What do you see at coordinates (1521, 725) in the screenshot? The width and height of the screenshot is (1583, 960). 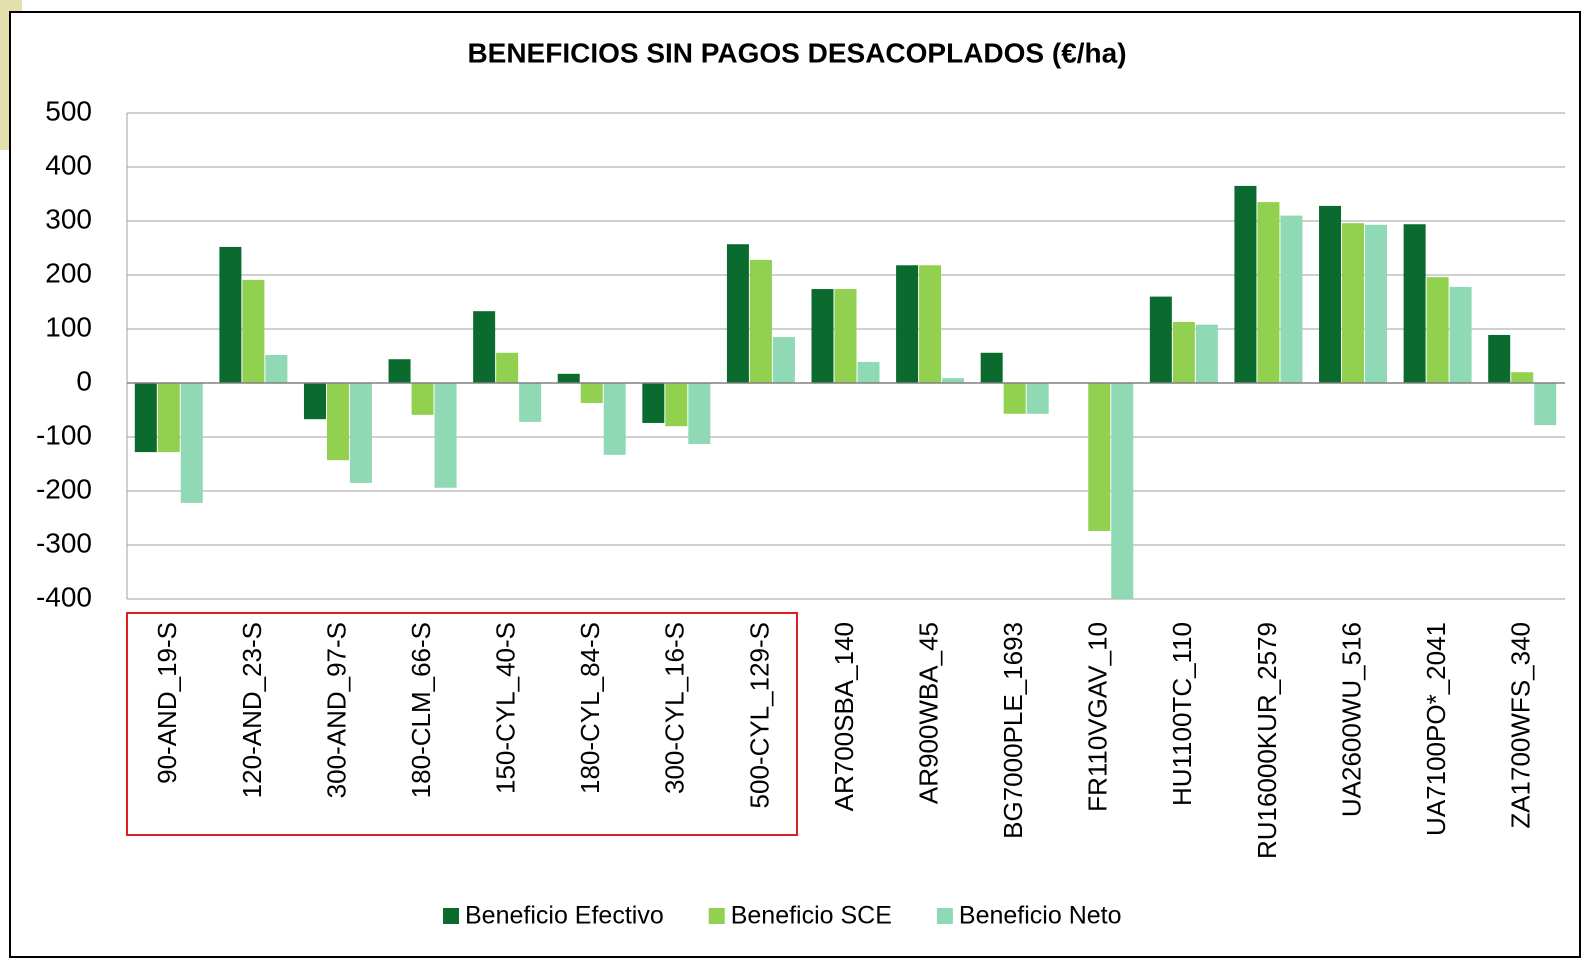 I see `x-tick-label: ZA1700WFS_340` at bounding box center [1521, 725].